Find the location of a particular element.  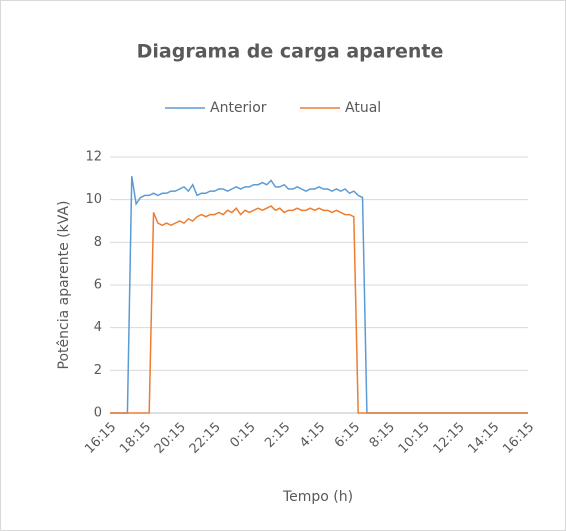

y-tick-label: 12 is located at coordinates (93, 157).